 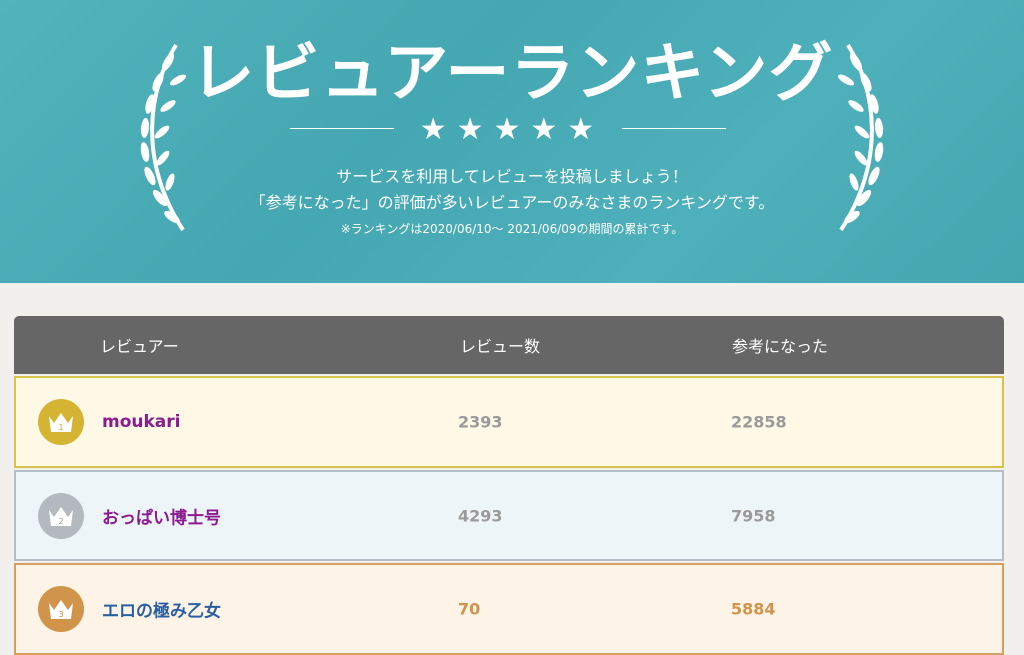 What do you see at coordinates (480, 515) in the screenshot?
I see `review-count: 4293` at bounding box center [480, 515].